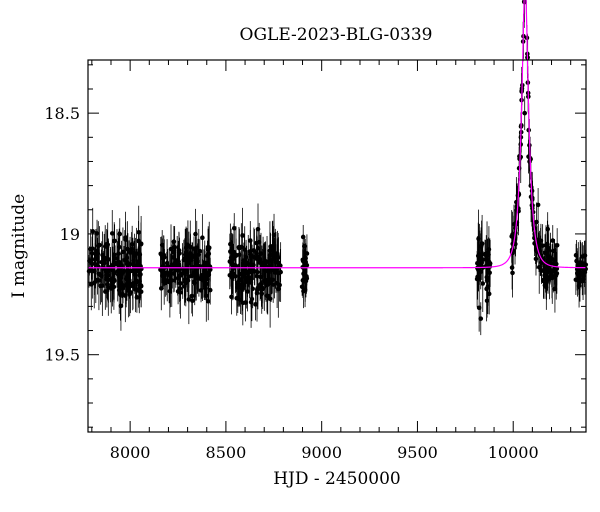 This screenshot has width=600, height=512. What do you see at coordinates (62, 113) in the screenshot?
I see `y-tick-label: 18.5` at bounding box center [62, 113].